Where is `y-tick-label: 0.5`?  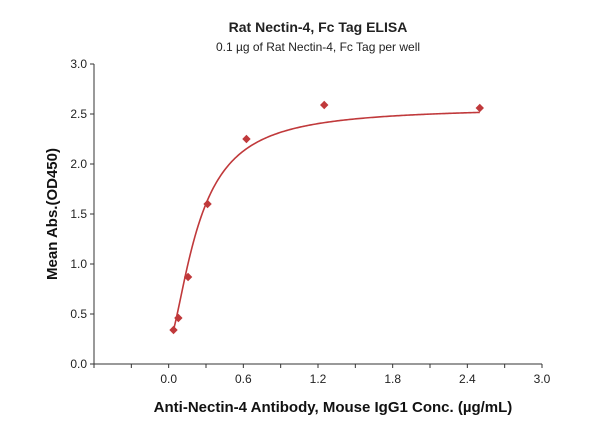 y-tick-label: 0.5 is located at coordinates (78, 314).